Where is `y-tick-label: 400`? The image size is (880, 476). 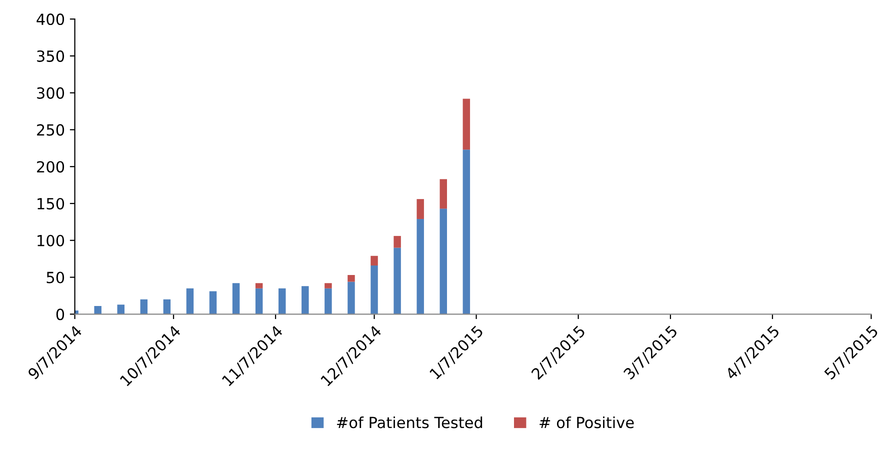
y-tick-label: 400 is located at coordinates (50, 20).